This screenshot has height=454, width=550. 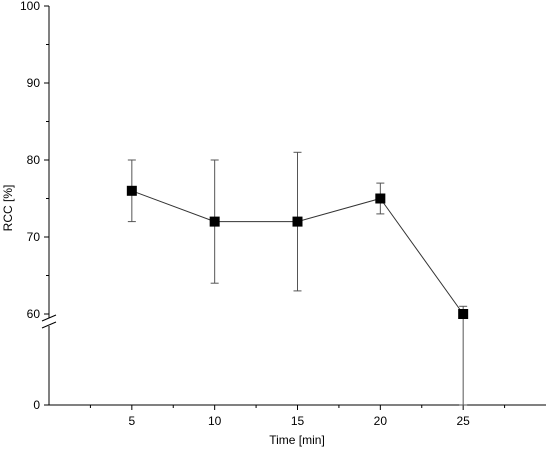 What do you see at coordinates (215, 421) in the screenshot?
I see `x-tick-label: 10` at bounding box center [215, 421].